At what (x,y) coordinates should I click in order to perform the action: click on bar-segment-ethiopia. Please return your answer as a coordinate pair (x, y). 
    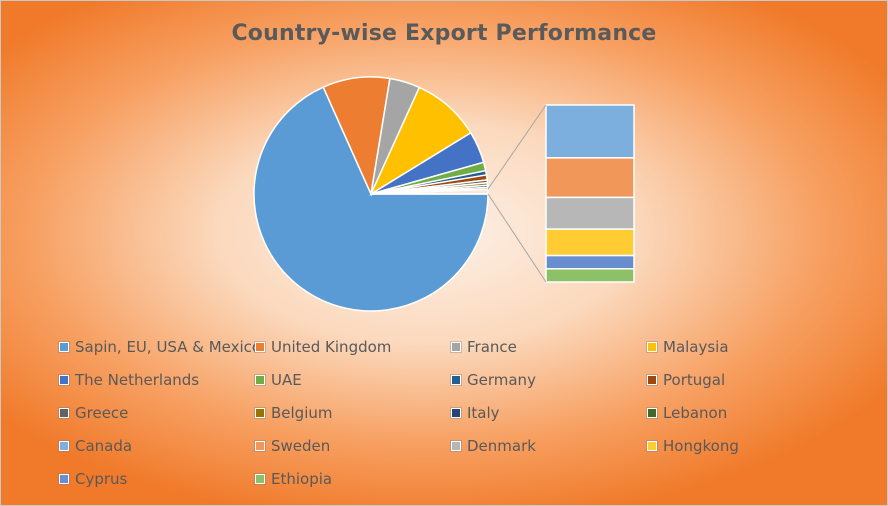
    Looking at the image, I should click on (590, 275).